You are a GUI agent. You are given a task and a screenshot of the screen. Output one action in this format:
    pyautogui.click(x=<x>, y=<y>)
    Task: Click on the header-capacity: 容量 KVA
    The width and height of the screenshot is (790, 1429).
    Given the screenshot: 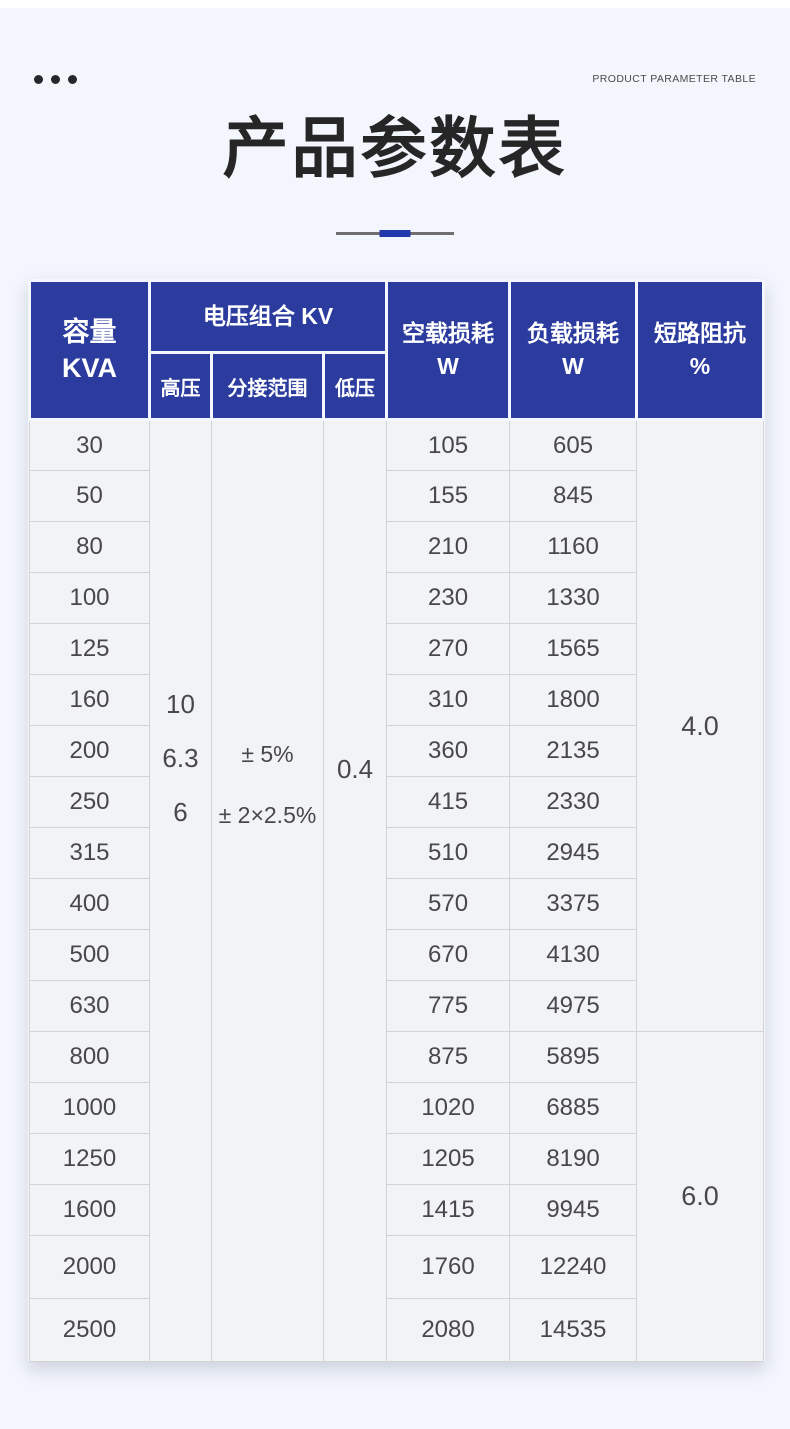 What is the action you would take?
    pyautogui.click(x=89, y=350)
    